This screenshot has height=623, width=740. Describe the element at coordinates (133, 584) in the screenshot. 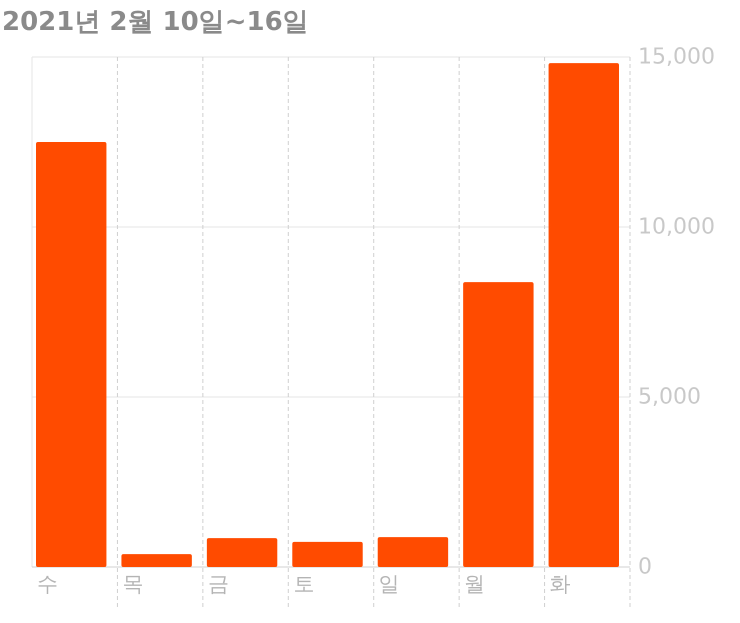

I see `x-tick-label: 목` at that location.